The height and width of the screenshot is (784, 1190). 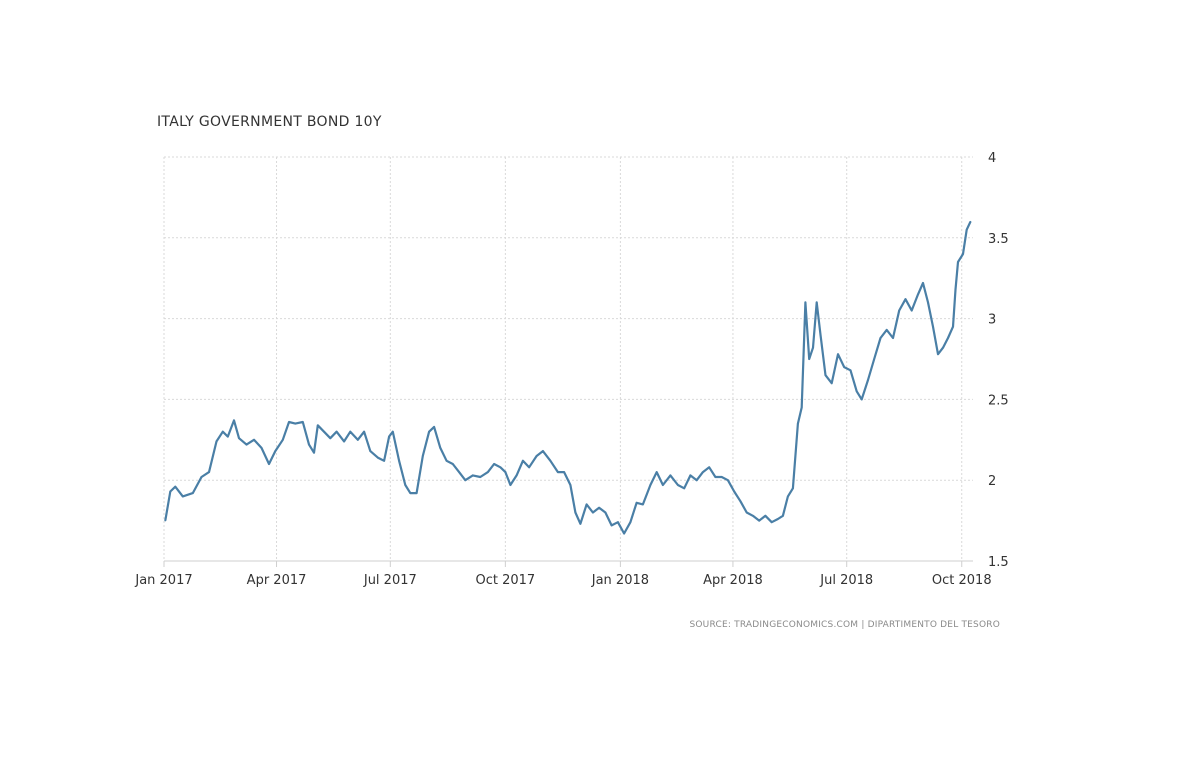 I want to click on y-tick-label: 2.5, so click(x=998, y=400).